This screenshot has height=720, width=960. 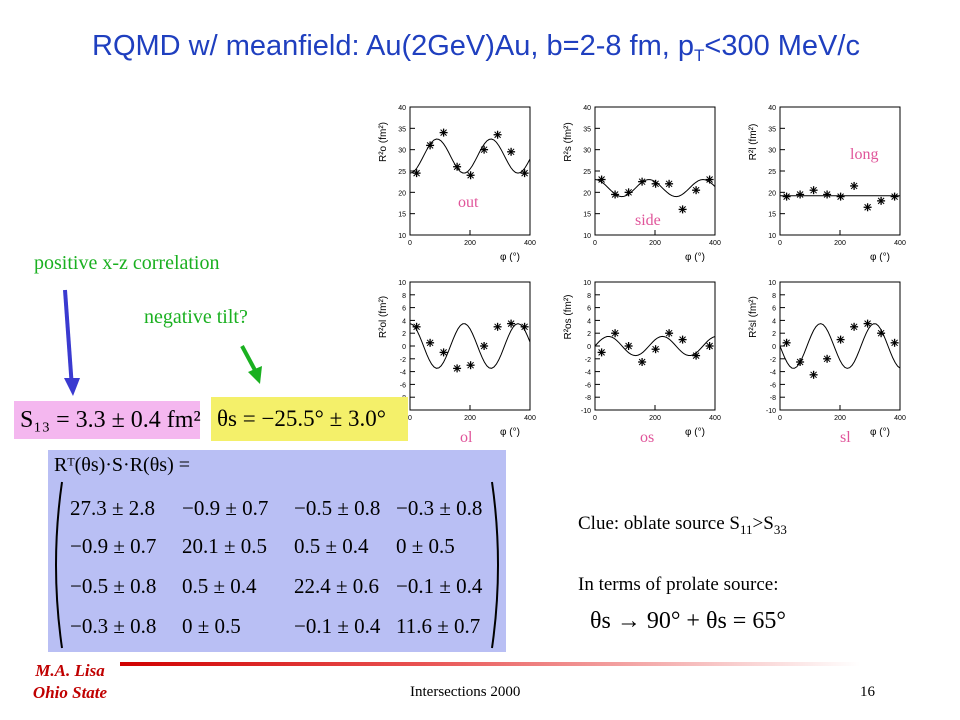 What do you see at coordinates (383, 142) in the screenshot?
I see `y-axis-label: R²o (fm²)` at bounding box center [383, 142].